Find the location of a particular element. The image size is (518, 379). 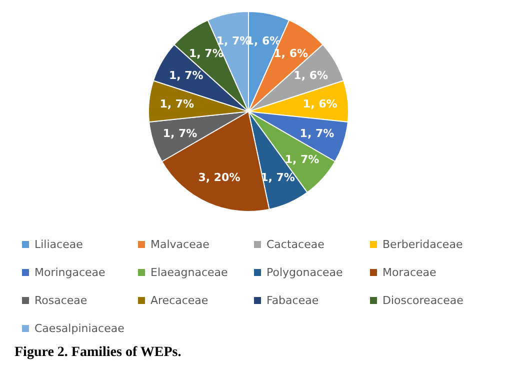

data-label: 3, 20% is located at coordinates (219, 177).